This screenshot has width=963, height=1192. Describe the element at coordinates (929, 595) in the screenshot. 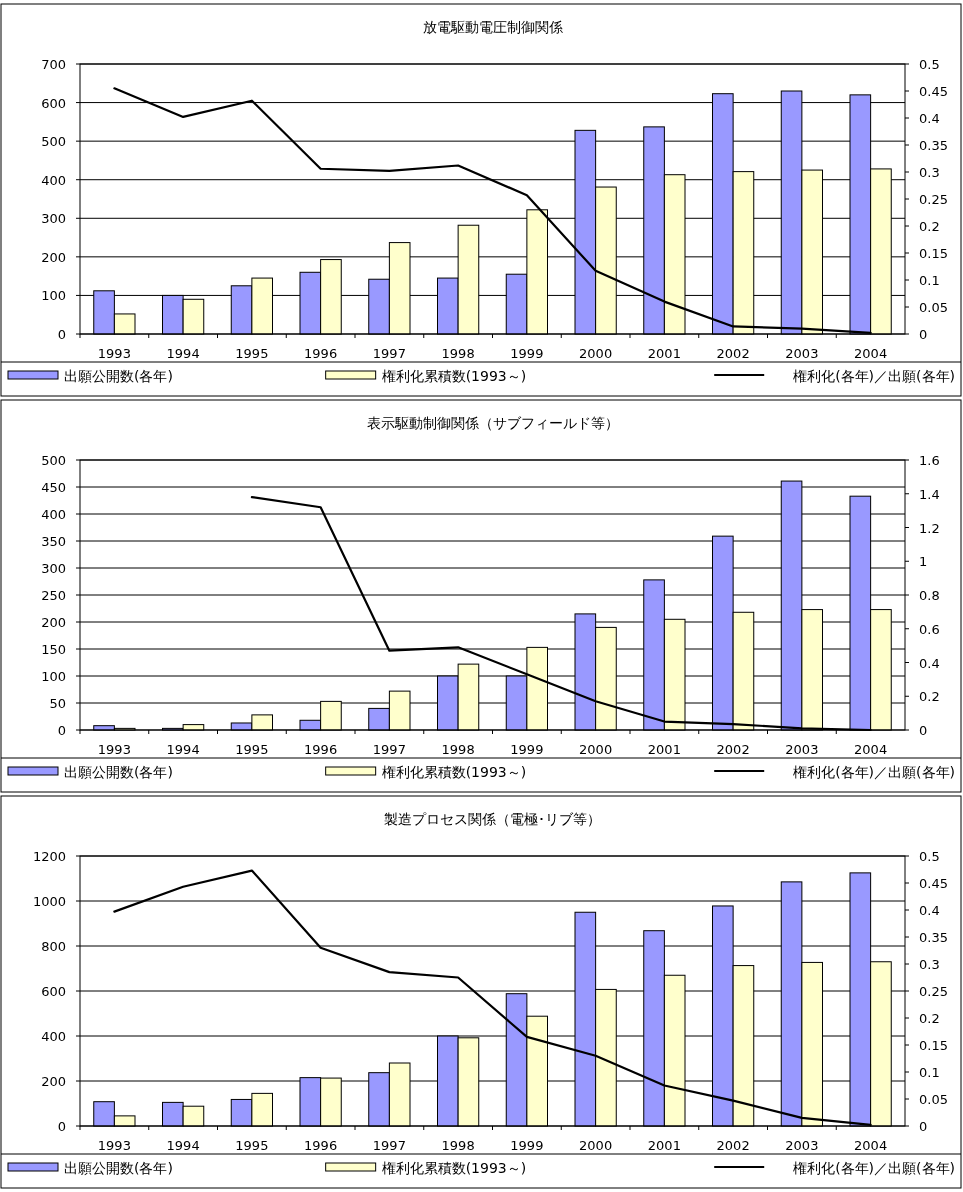

I see `y2-tick-label: 0.8` at that location.